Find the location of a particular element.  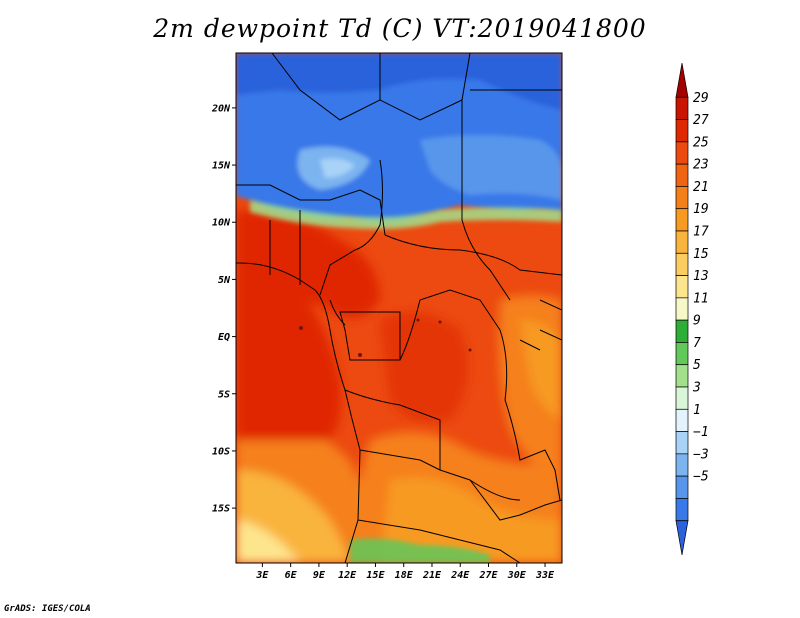

colorbar-label: −1 is located at coordinates (701, 432).